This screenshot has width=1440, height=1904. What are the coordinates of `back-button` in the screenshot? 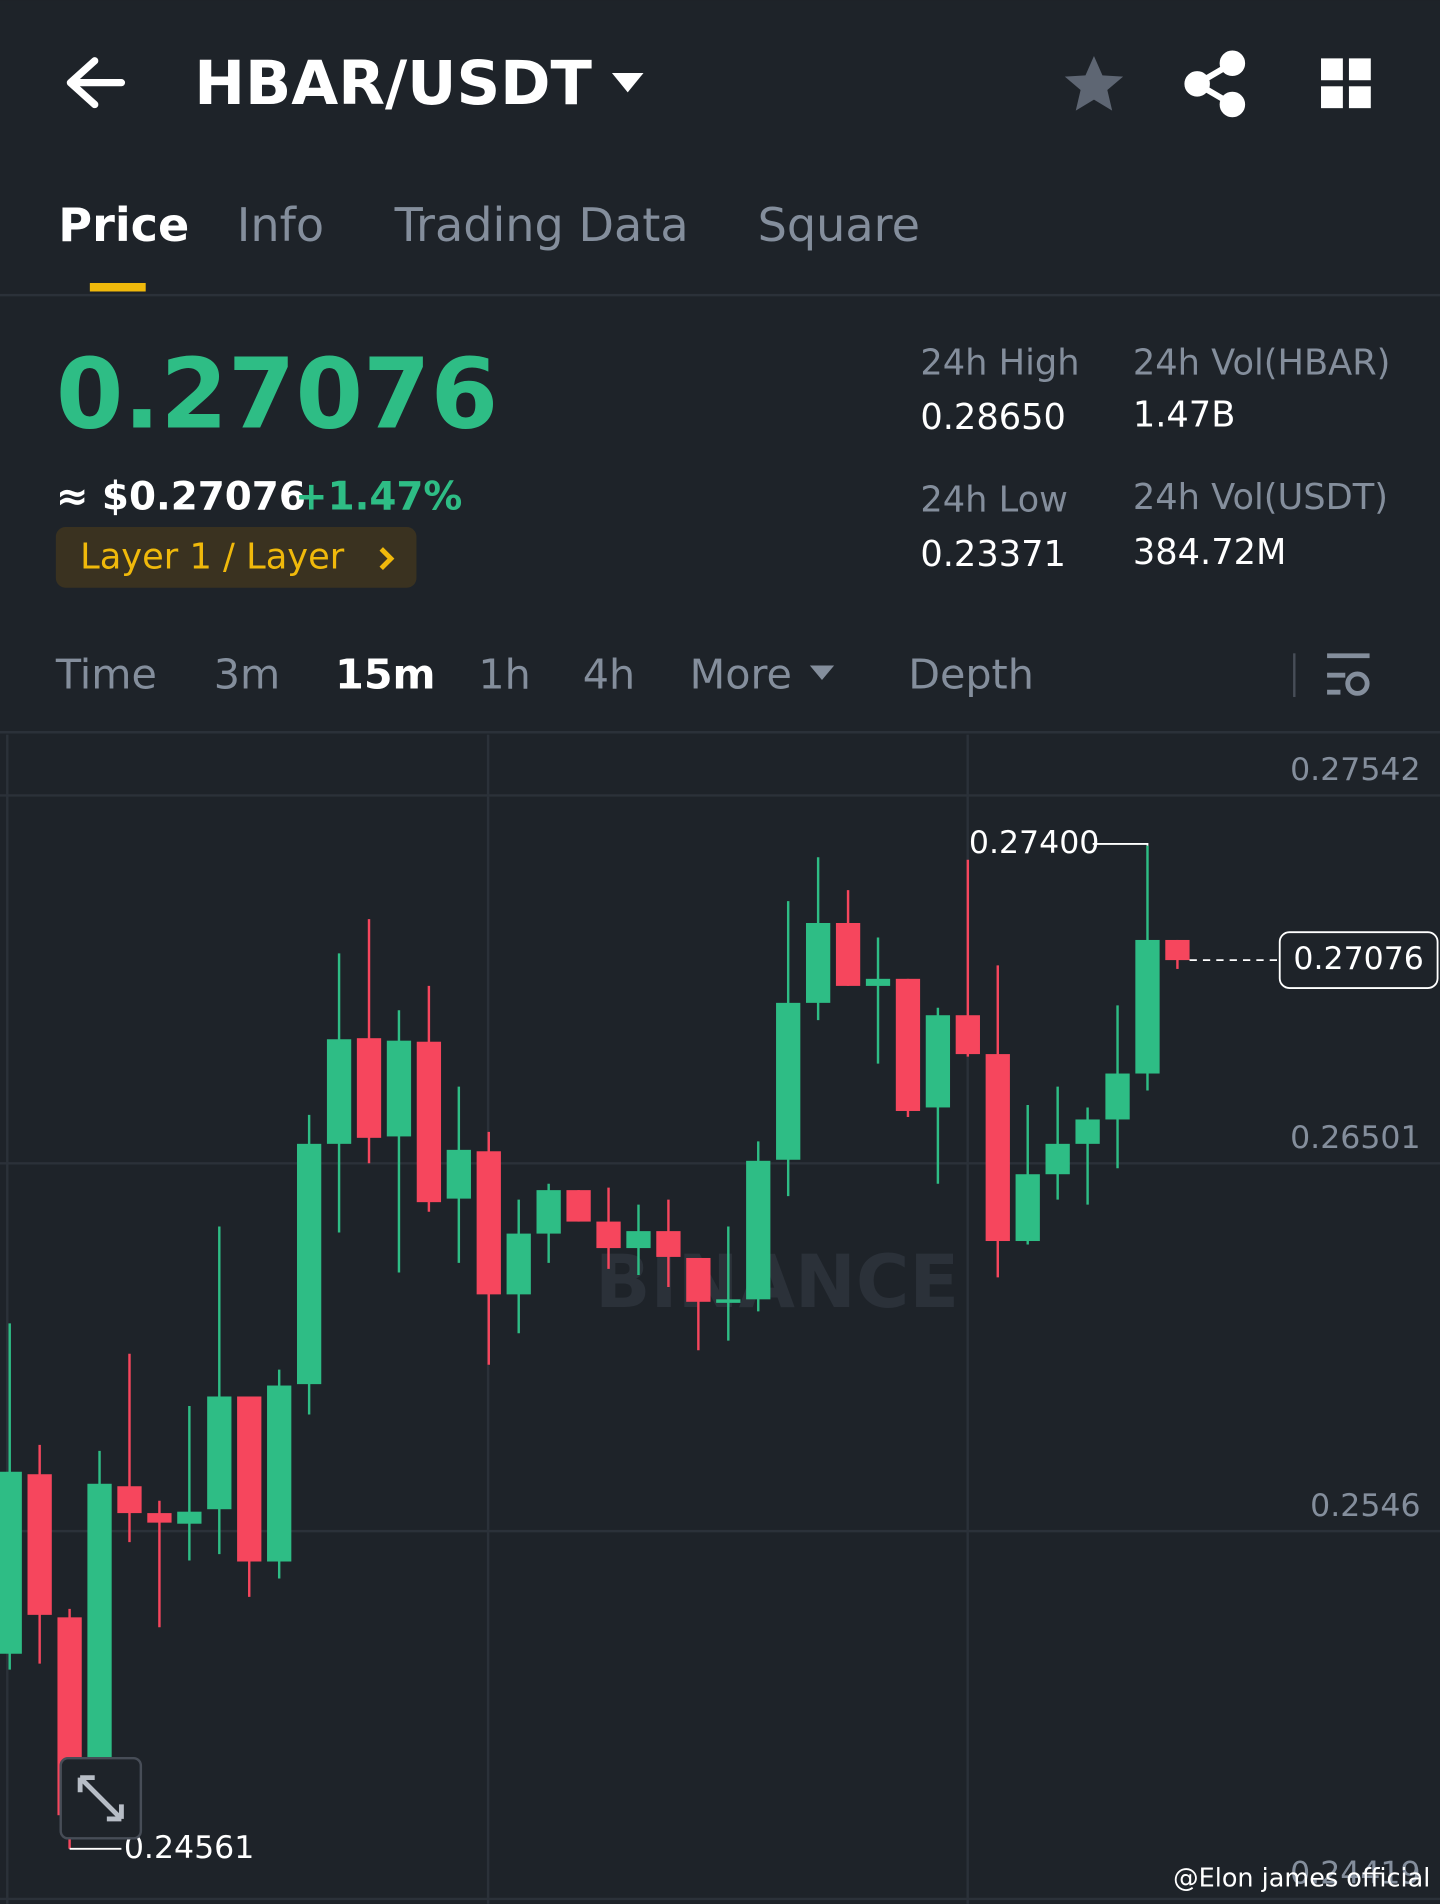 It's located at (96, 83).